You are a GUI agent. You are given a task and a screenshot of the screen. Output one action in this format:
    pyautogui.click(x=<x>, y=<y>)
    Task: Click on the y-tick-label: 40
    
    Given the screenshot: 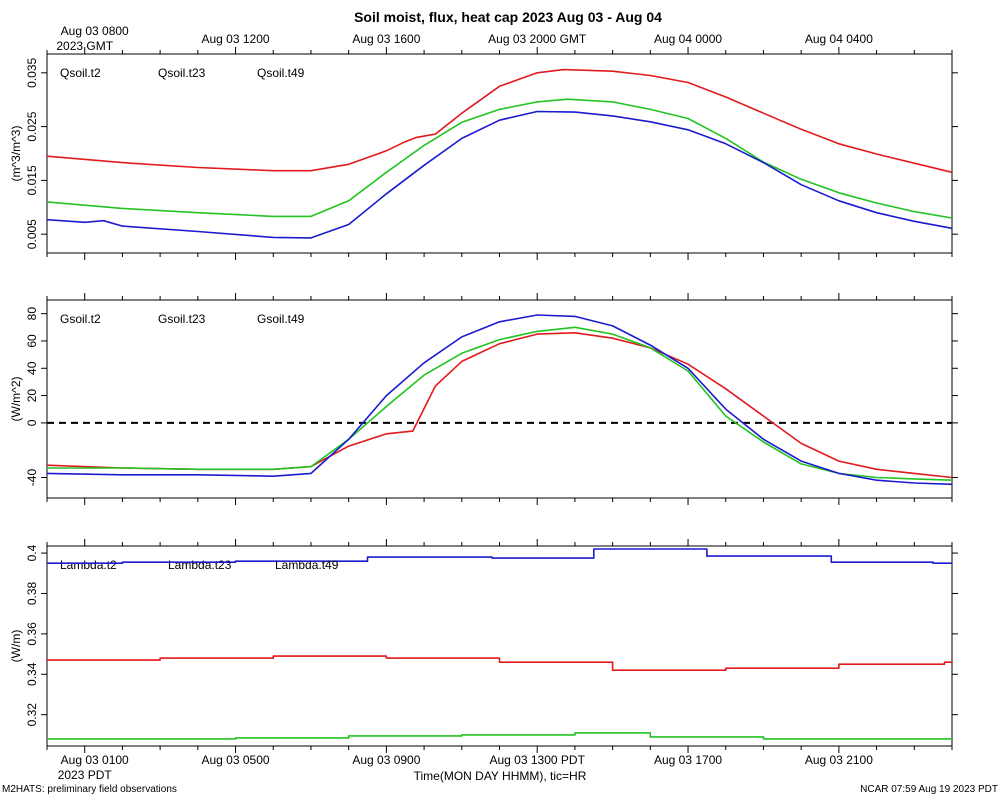 What is the action you would take?
    pyautogui.click(x=32, y=368)
    